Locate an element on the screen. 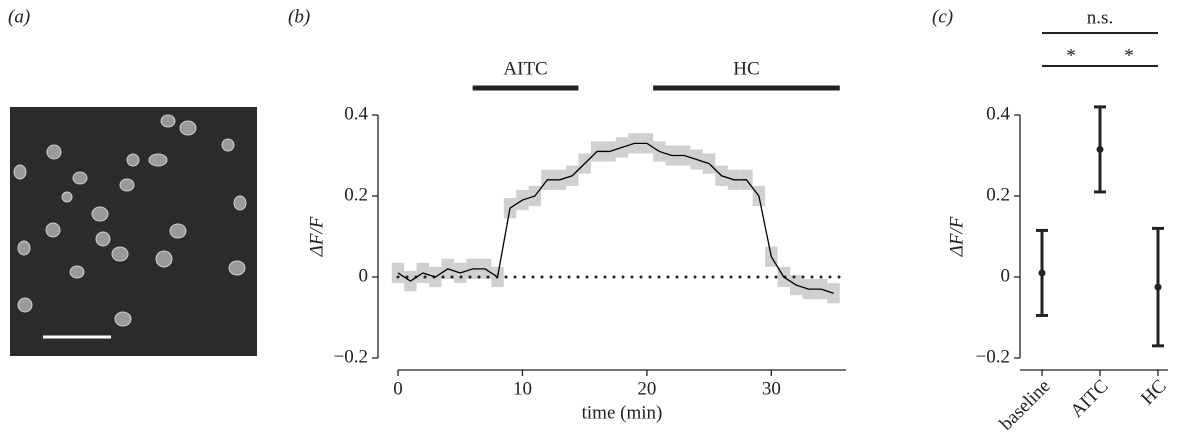  trace is located at coordinates (615, 218).